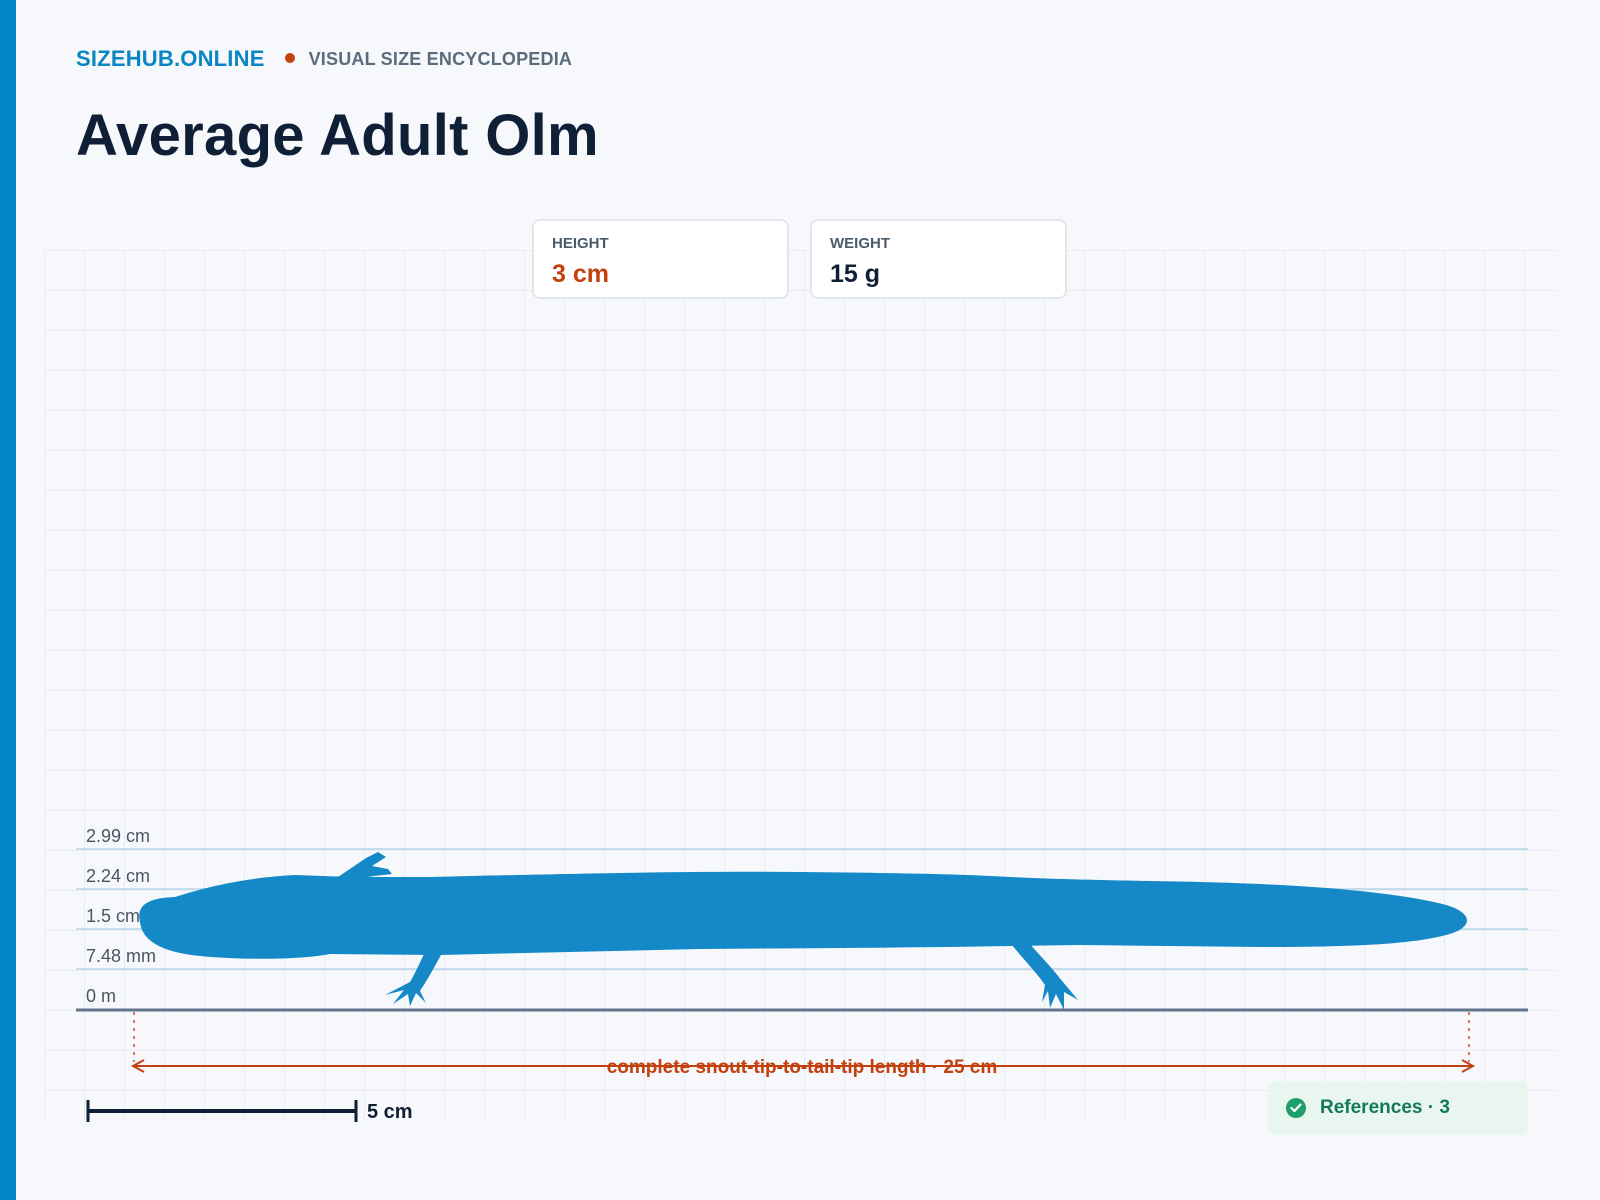  I want to click on tick-label: 0 m, so click(101, 996).